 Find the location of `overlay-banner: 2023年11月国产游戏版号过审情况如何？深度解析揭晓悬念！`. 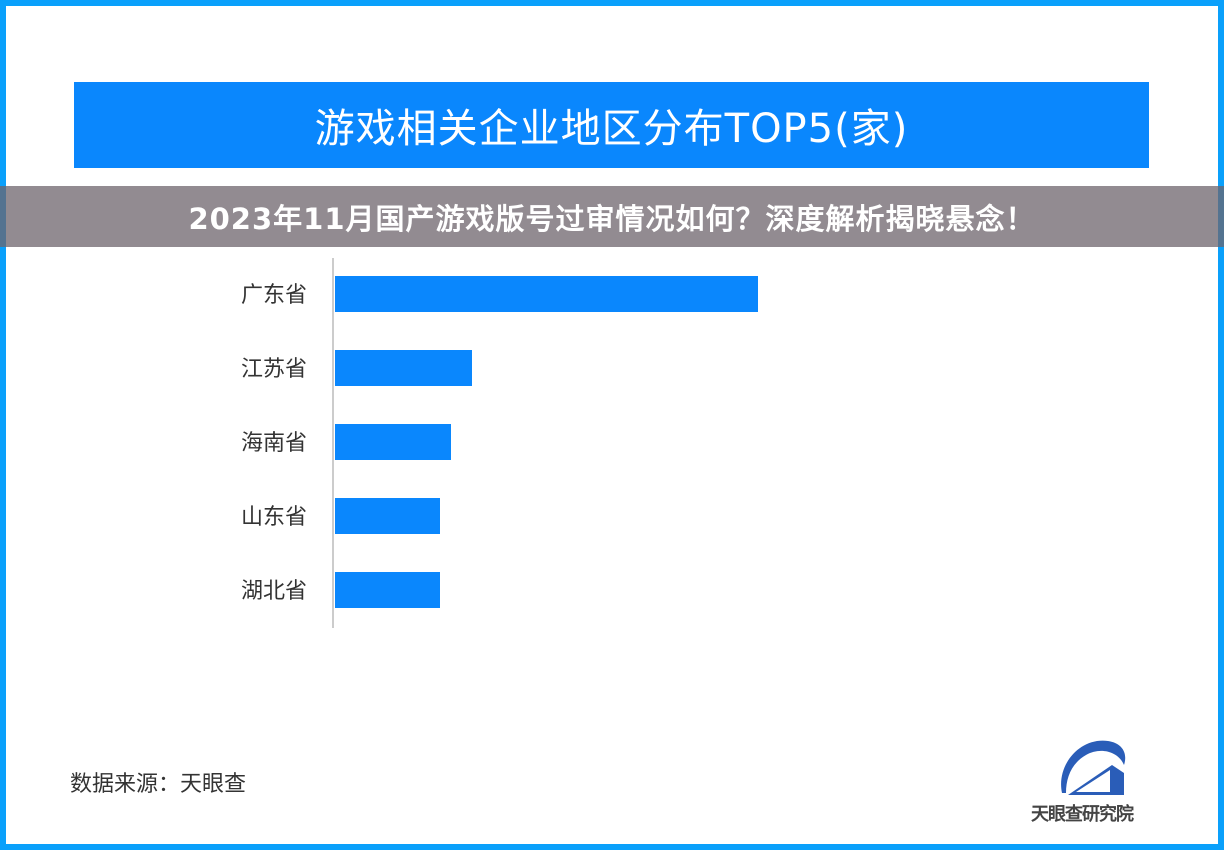

overlay-banner: 2023年11月国产游戏版号过审情况如何？深度解析揭晓悬念！ is located at coordinates (612, 216).